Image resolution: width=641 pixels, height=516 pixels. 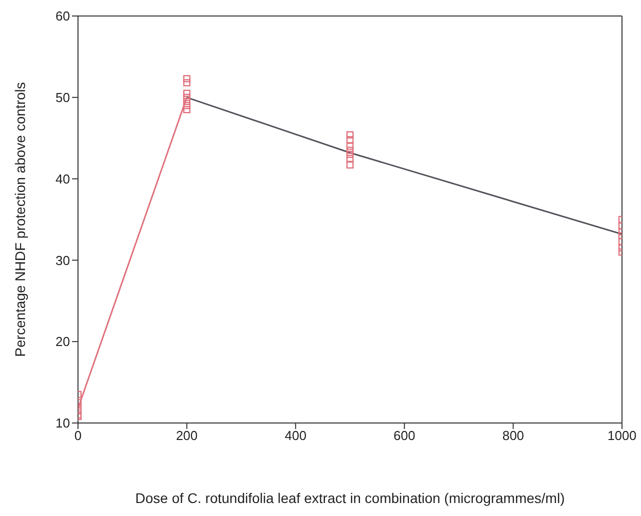 I want to click on x-tick-label: 800, so click(x=513, y=436).